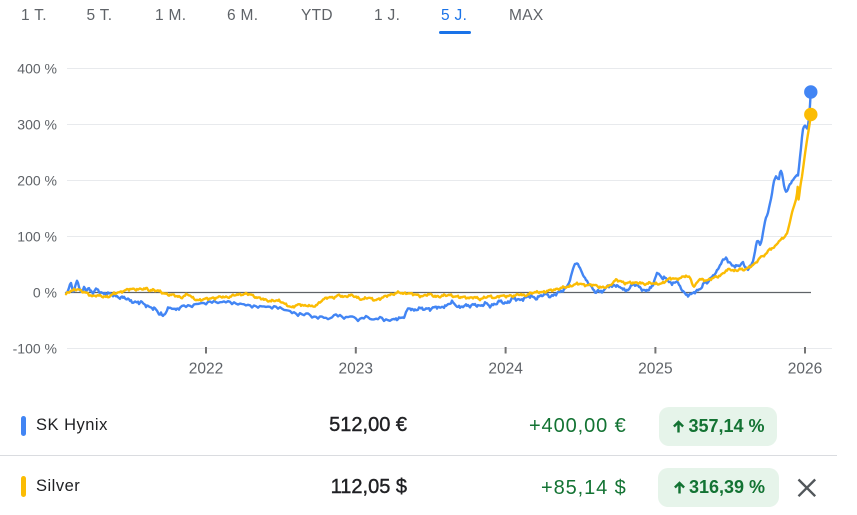  Describe the element at coordinates (45, 293) in the screenshot. I see `svg-text: 0 %` at that location.